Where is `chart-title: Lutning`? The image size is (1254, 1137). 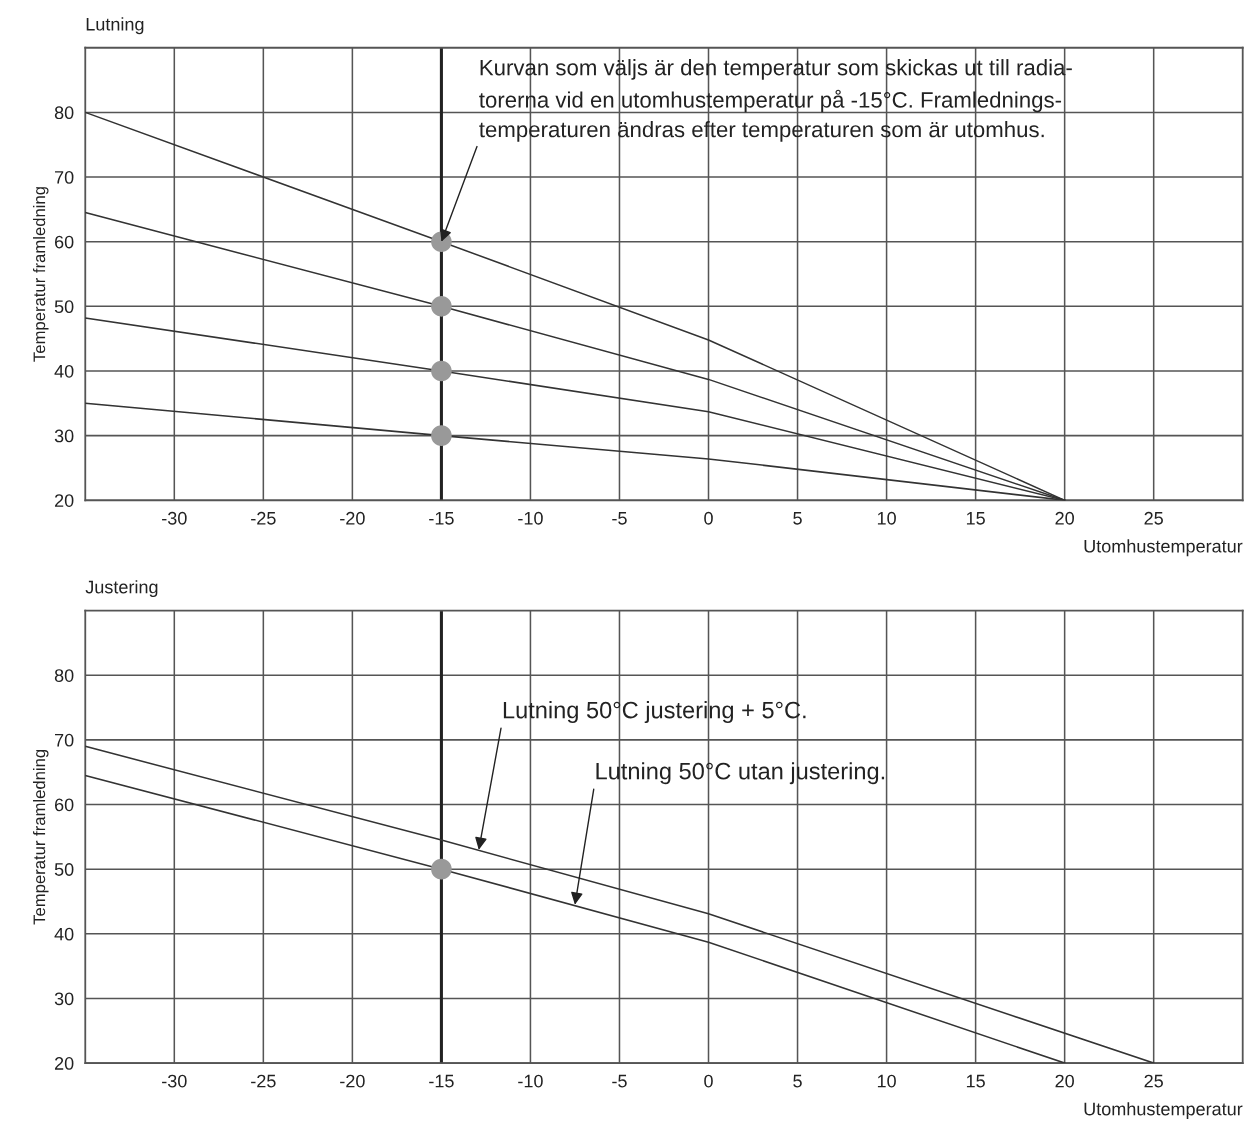
chart-title: Lutning is located at coordinates (115, 26).